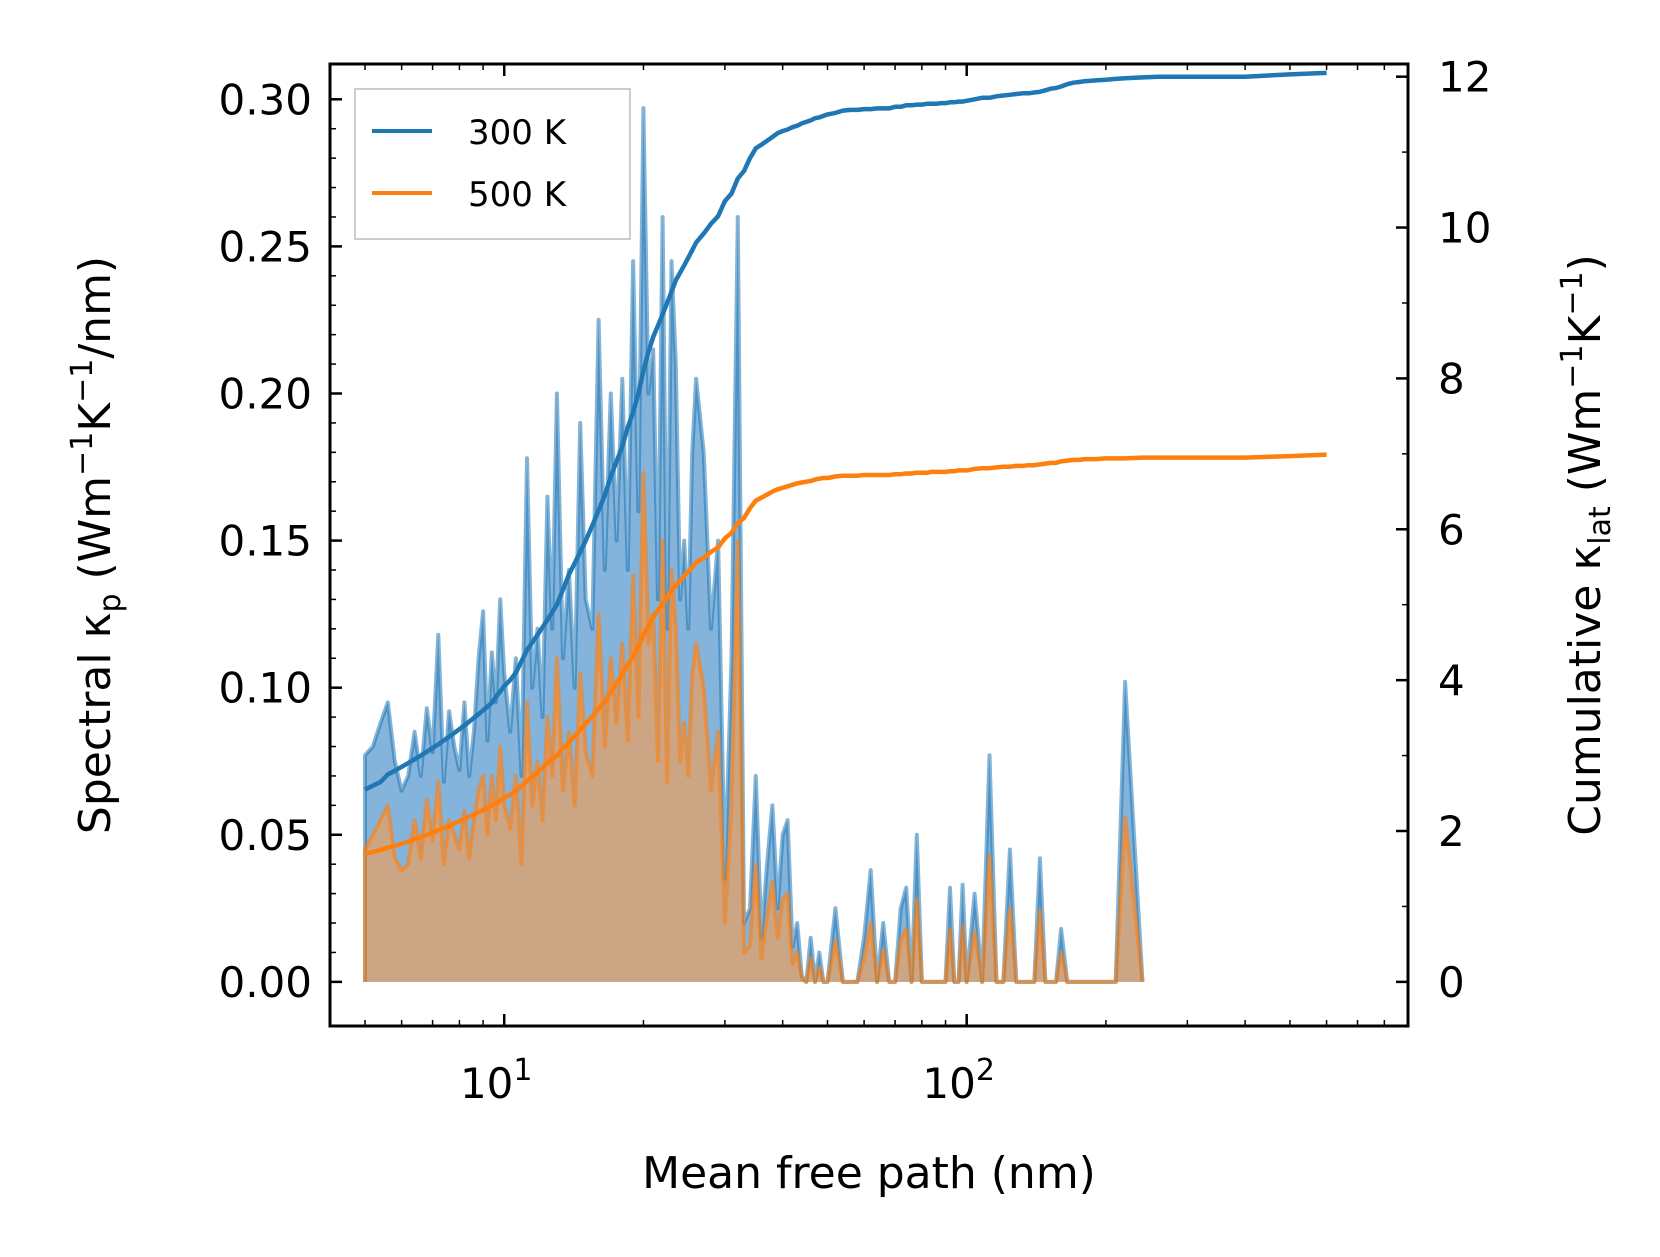 The height and width of the screenshot is (1257, 1660). What do you see at coordinates (1585, 448) in the screenshot?
I see `y2-label-part-3: (Wm` at bounding box center [1585, 448].